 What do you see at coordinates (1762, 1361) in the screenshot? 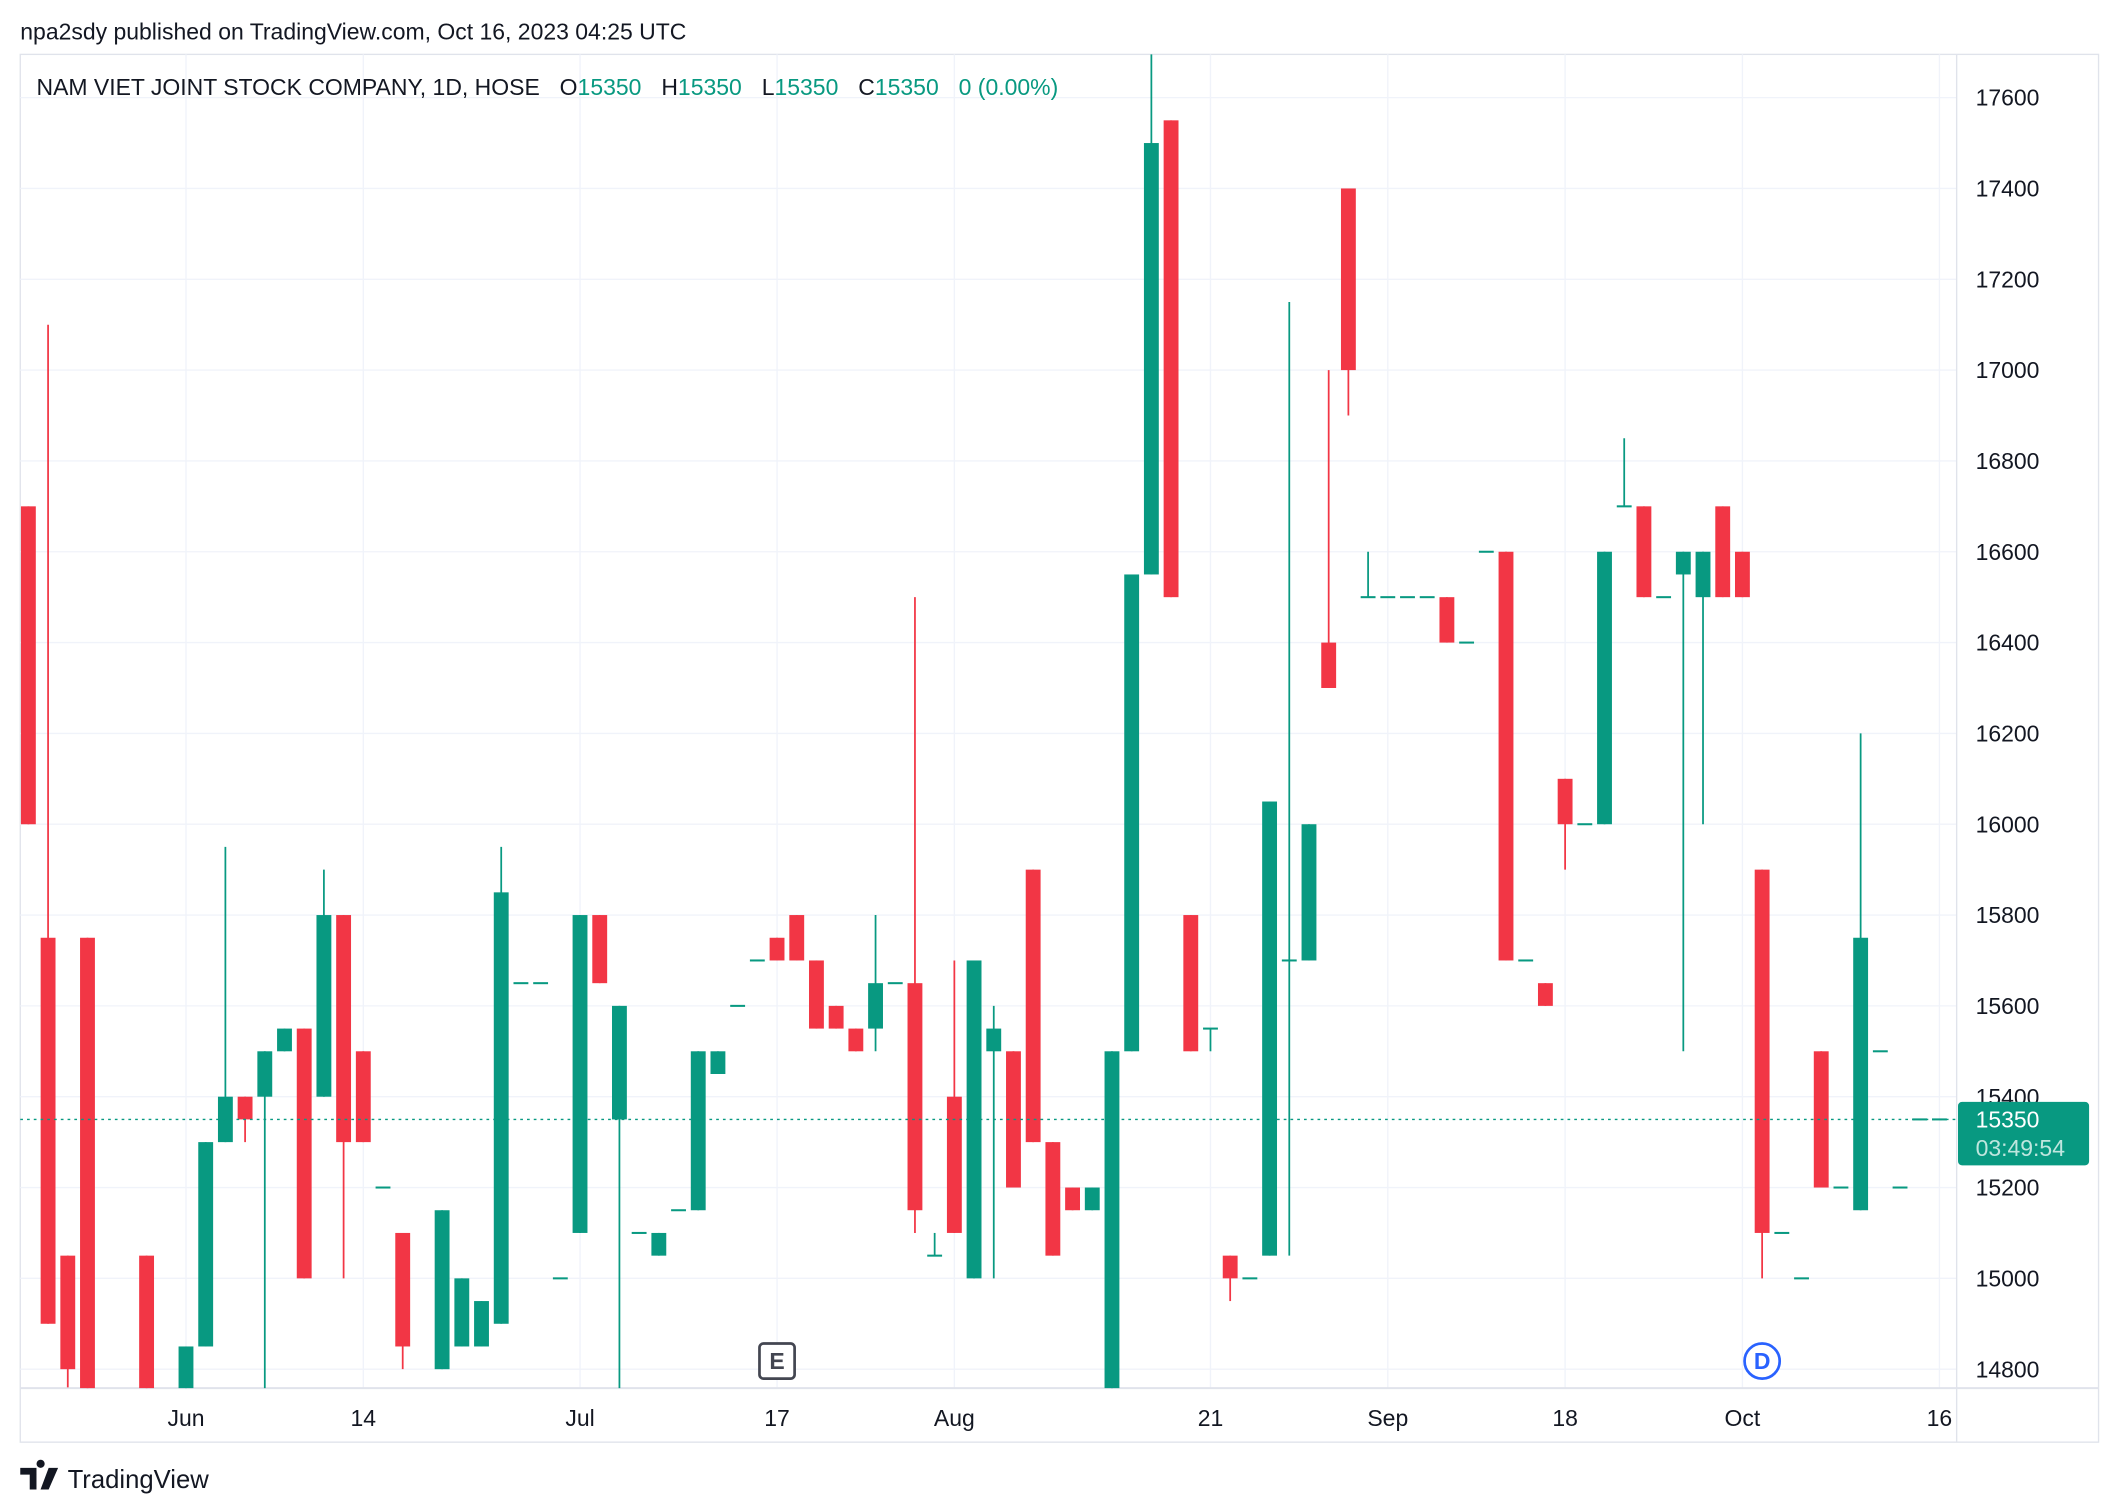
I see `dividend-marker: D` at bounding box center [1762, 1361].